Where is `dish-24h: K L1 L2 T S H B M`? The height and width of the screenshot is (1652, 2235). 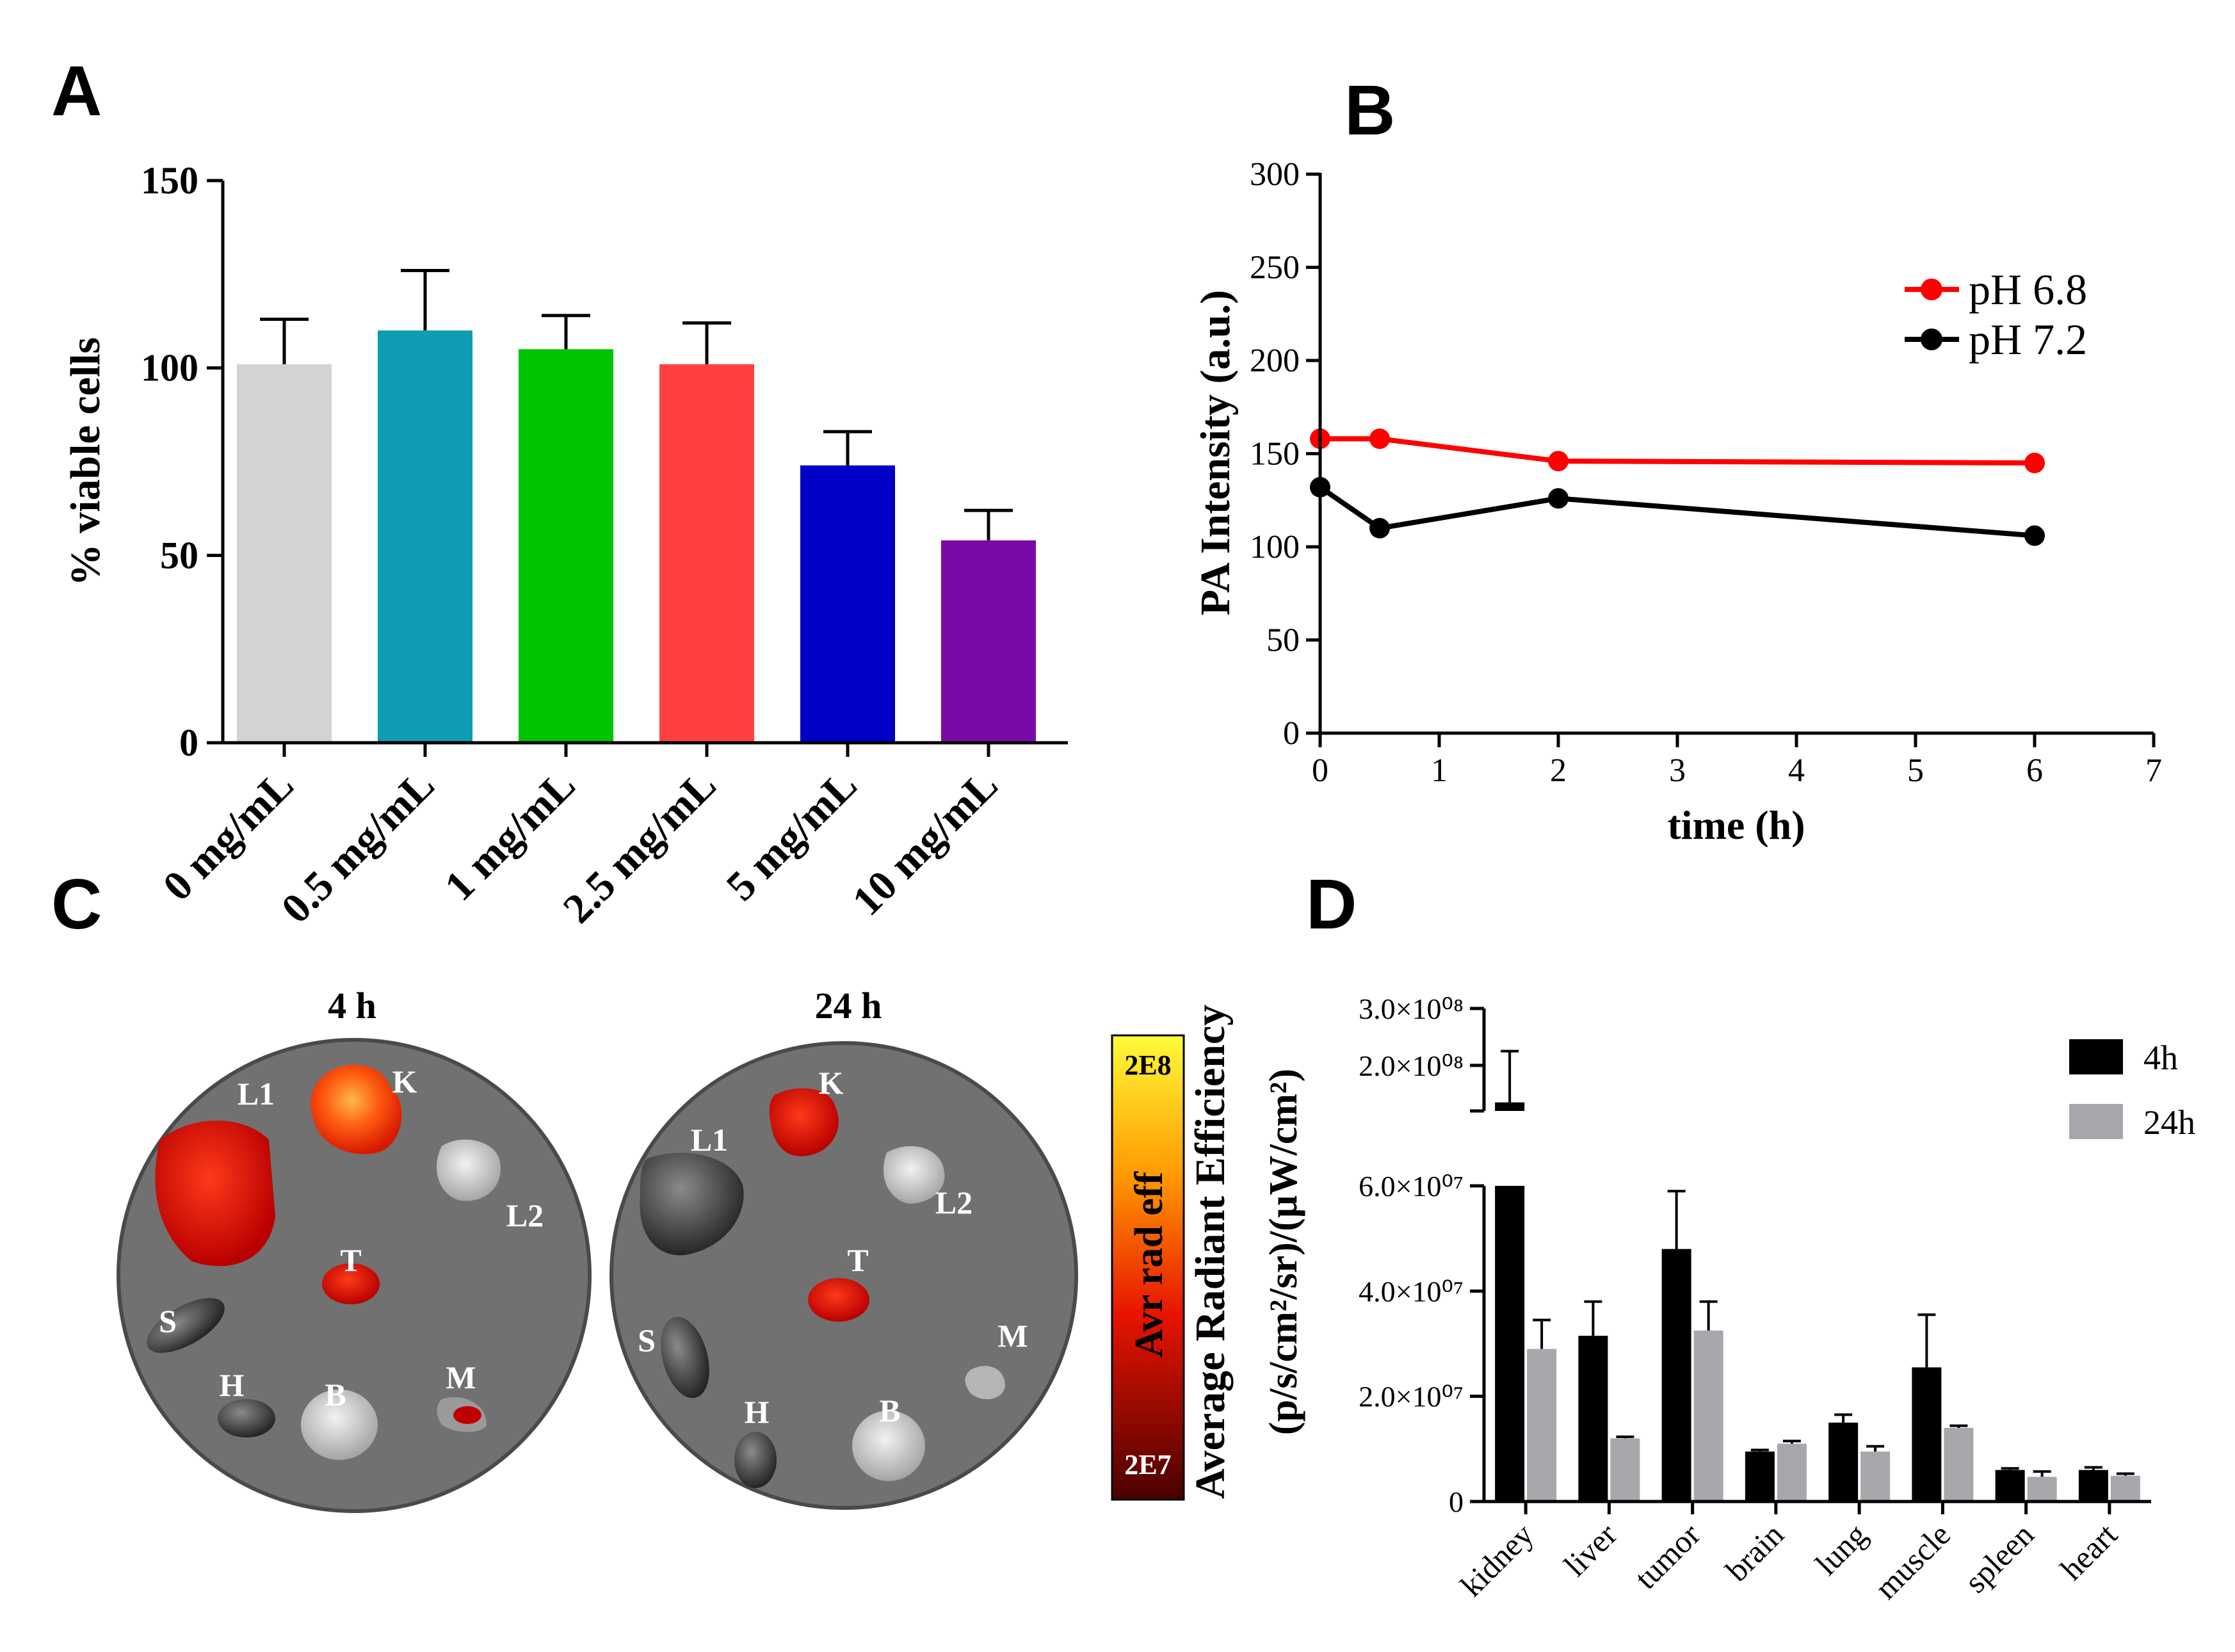 dish-24h: K L1 L2 T S H B M is located at coordinates (843, 1275).